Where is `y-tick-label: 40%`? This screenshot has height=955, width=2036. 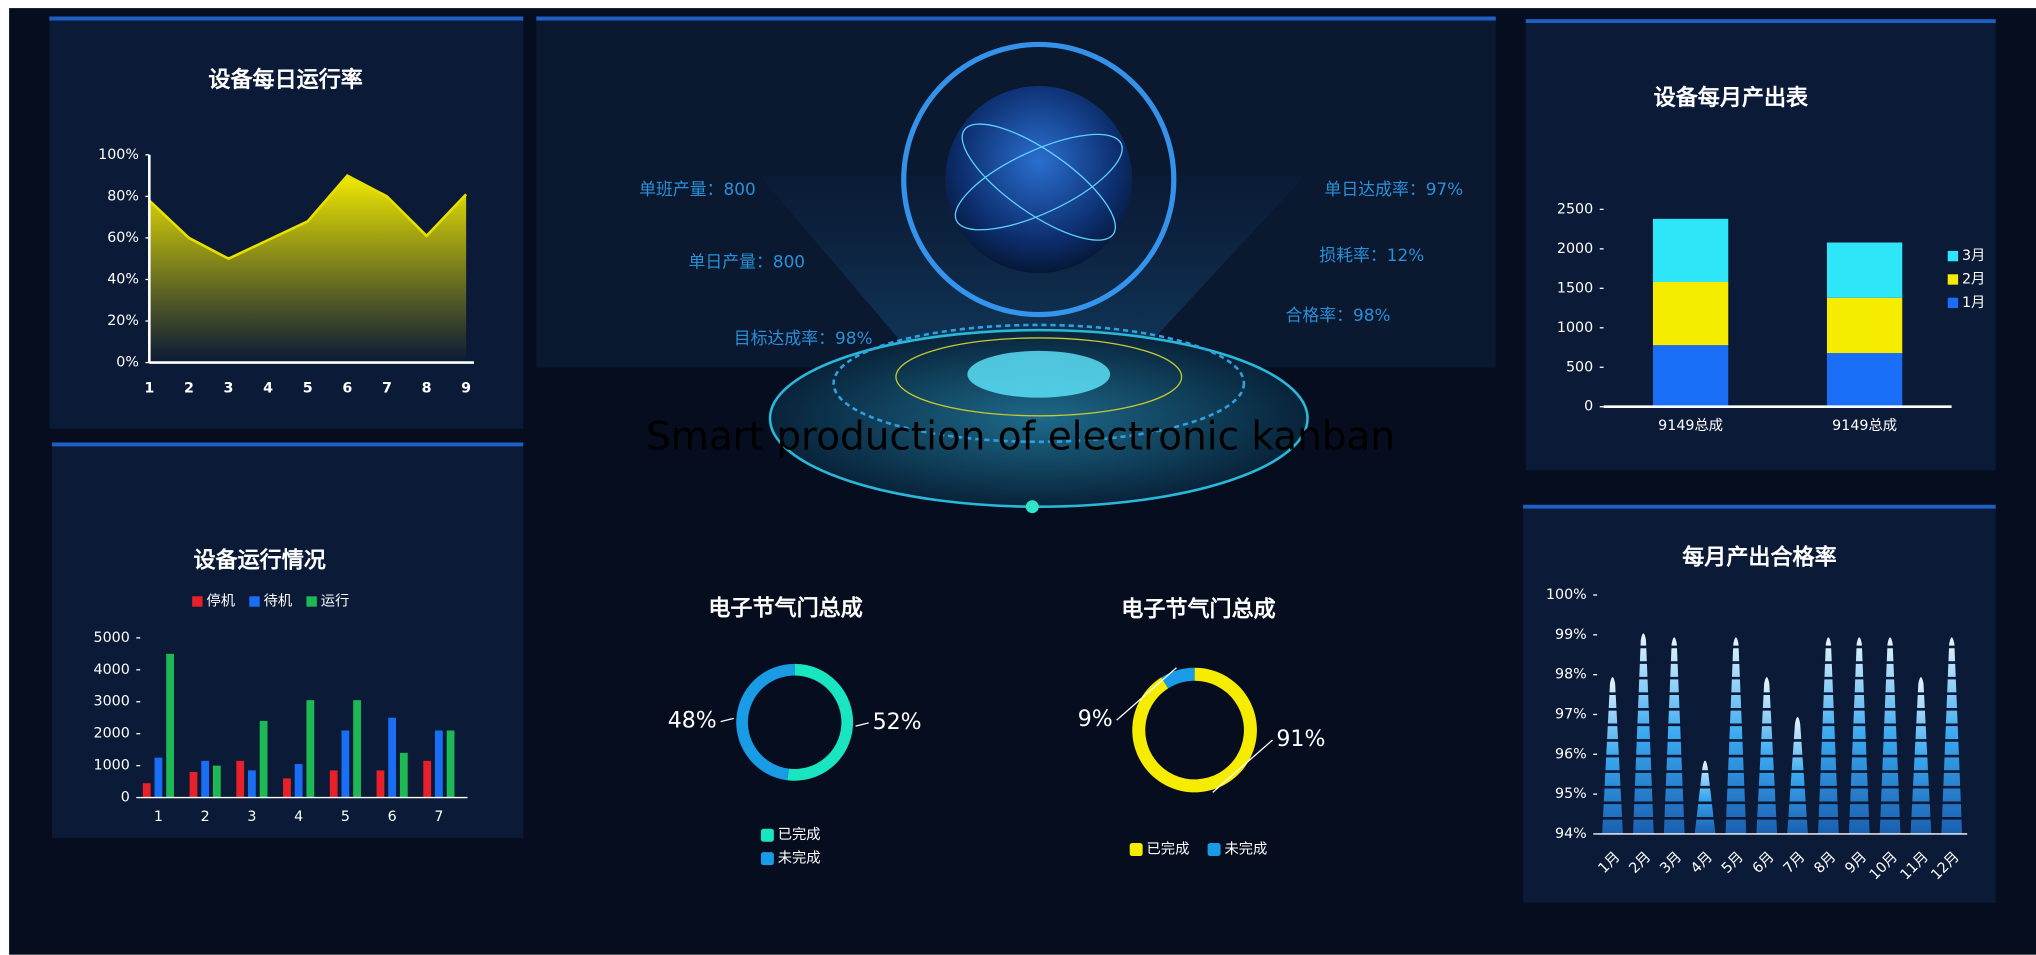
y-tick-label: 40% is located at coordinates (123, 279).